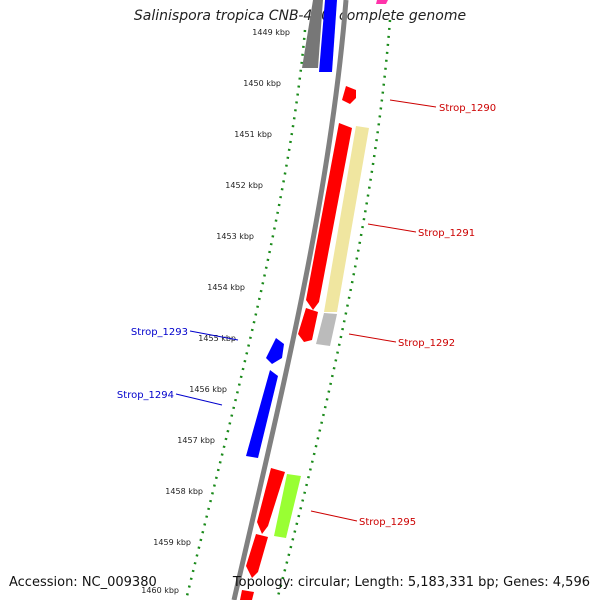  What do you see at coordinates (312, 34) in the screenshot?
I see `gene-block-gray` at bounding box center [312, 34].